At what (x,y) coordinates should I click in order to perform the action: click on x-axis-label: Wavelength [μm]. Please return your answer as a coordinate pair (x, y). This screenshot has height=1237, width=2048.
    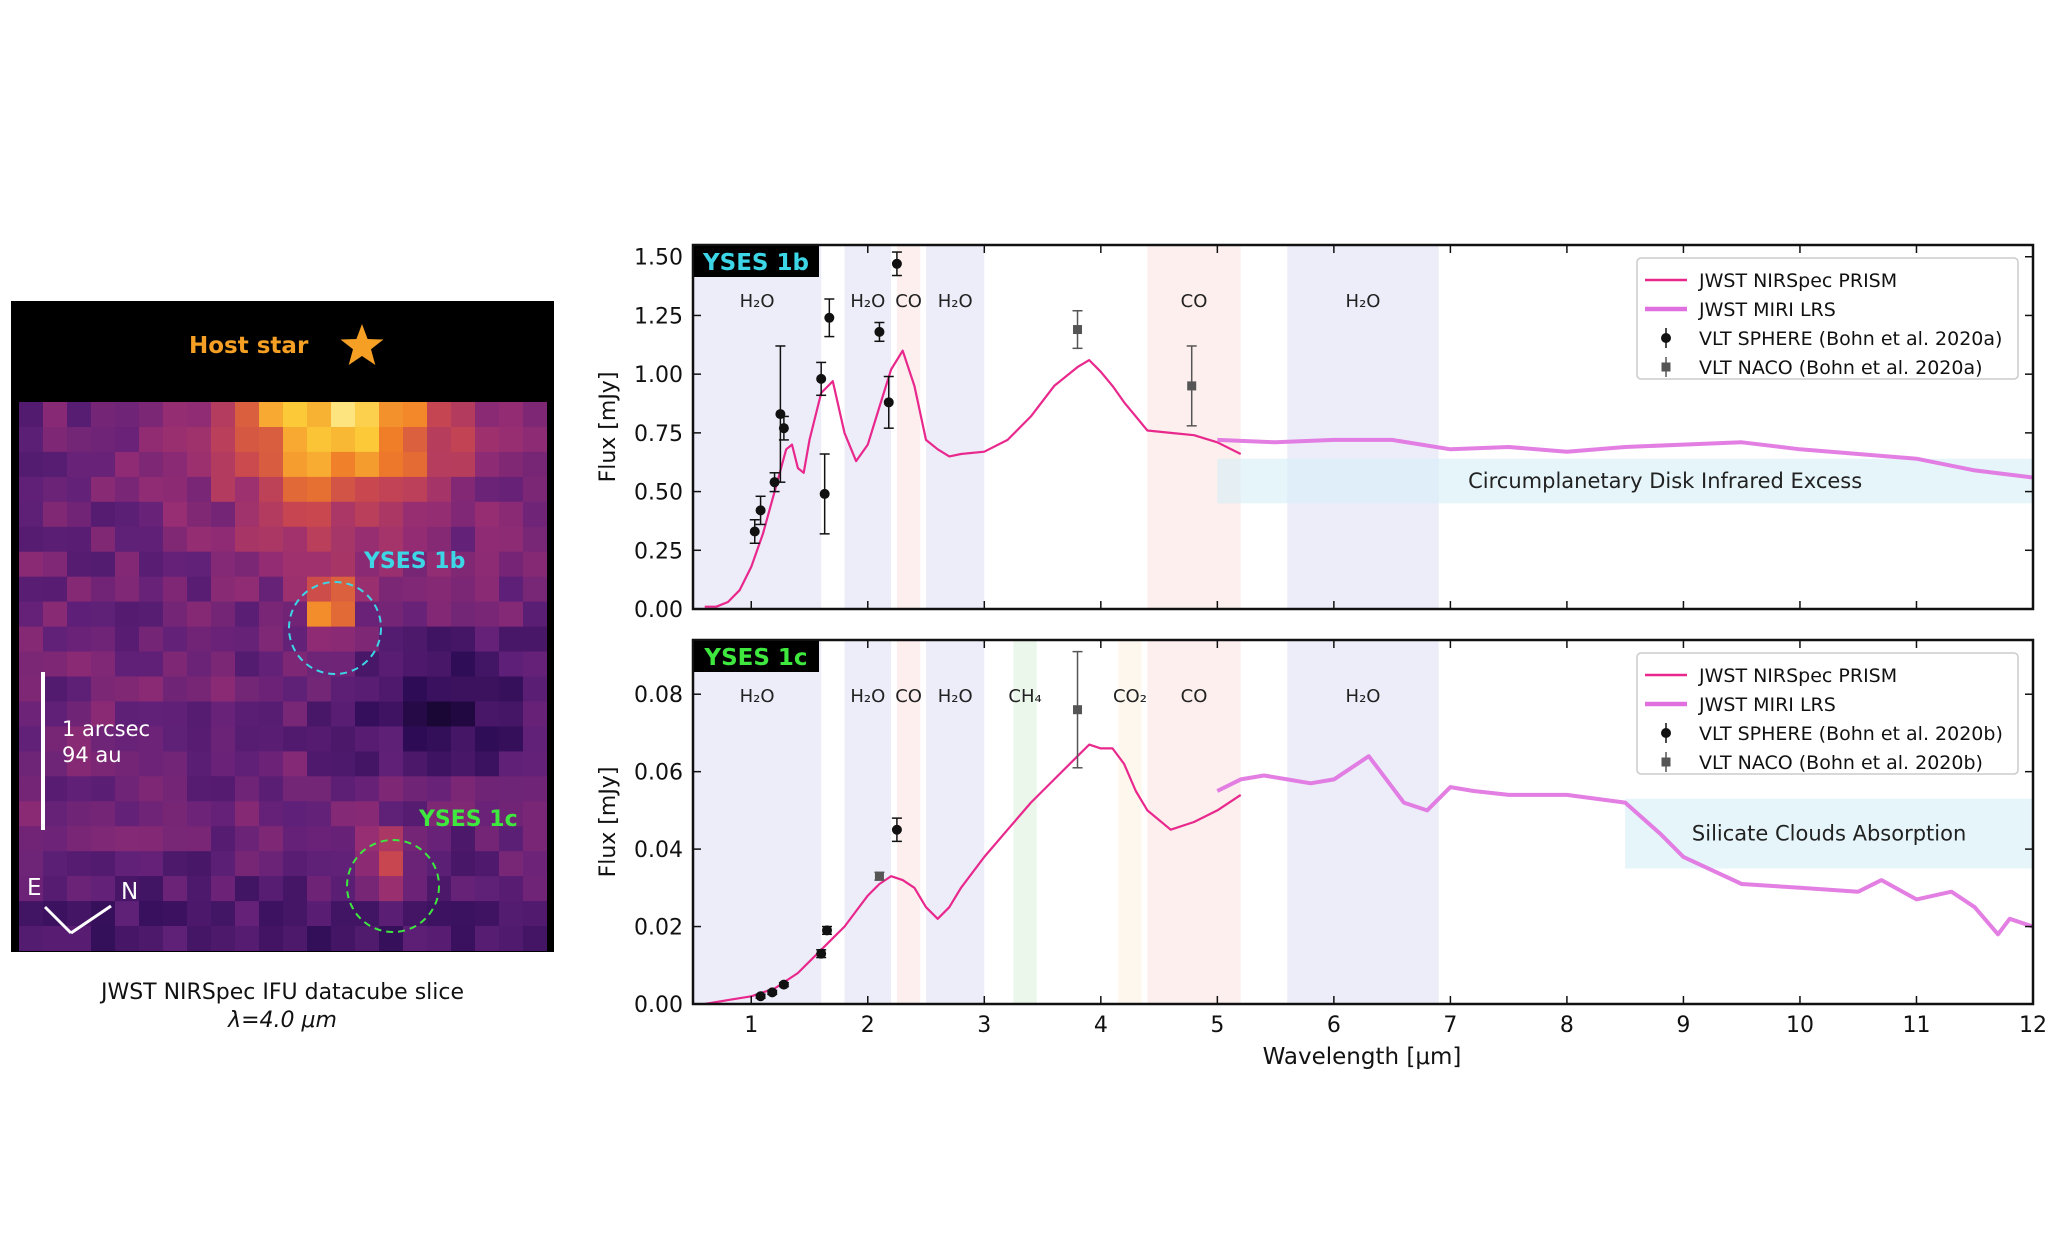
    Looking at the image, I should click on (1362, 1057).